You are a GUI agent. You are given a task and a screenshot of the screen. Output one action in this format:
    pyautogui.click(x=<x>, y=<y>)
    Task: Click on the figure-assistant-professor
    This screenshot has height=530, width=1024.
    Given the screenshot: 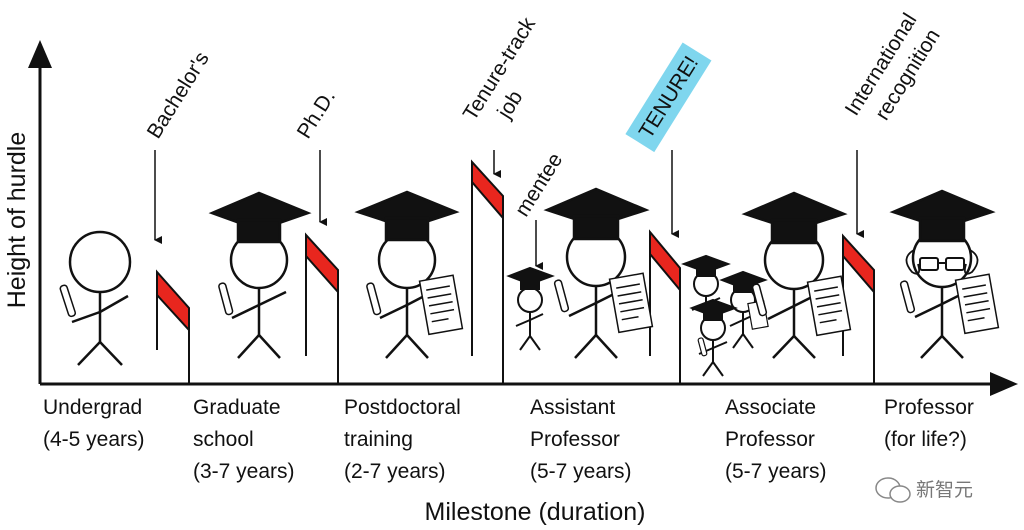 What is the action you would take?
    pyautogui.click(x=598, y=273)
    